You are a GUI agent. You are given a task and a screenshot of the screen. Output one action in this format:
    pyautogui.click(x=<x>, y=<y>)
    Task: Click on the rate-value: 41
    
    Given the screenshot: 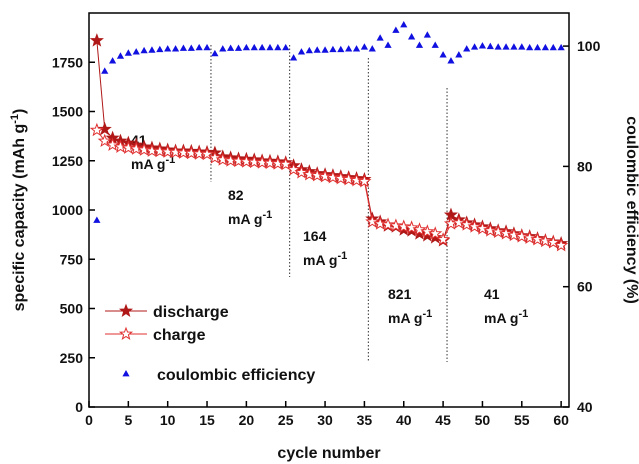 What is the action you would take?
    pyautogui.click(x=492, y=294)
    